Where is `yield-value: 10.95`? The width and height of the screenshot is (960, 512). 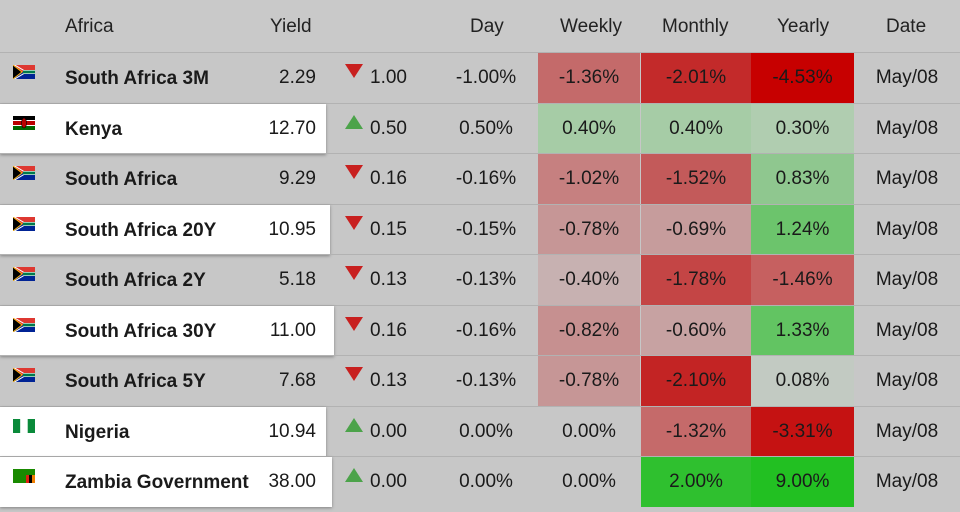 yield-value: 10.95 is located at coordinates (292, 229).